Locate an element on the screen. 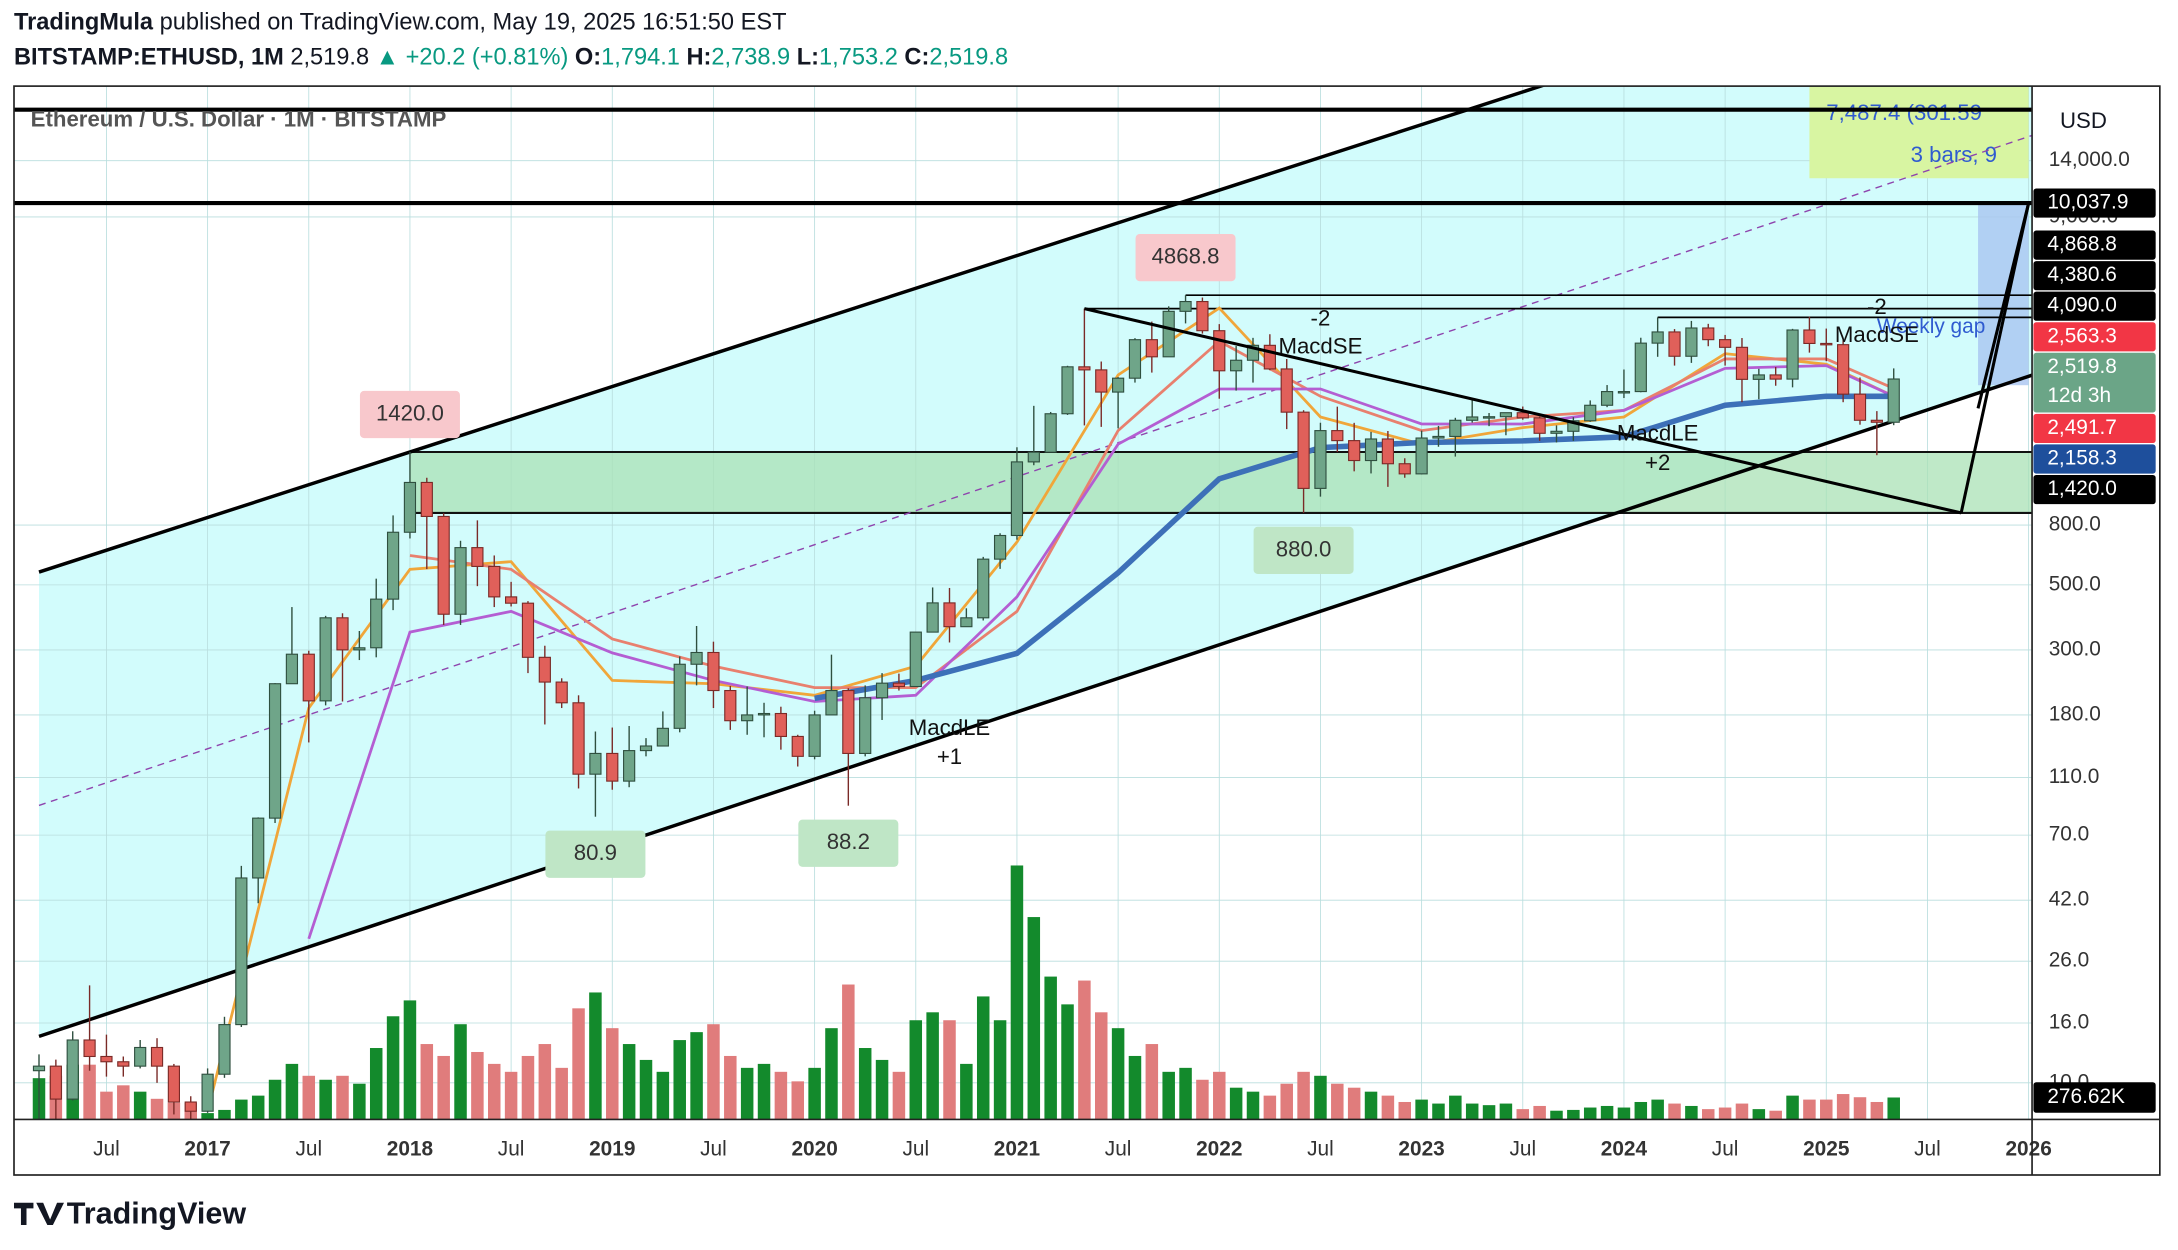 The width and height of the screenshot is (2178, 1250). price-label-text: 2,519.8 is located at coordinates (2082, 366).